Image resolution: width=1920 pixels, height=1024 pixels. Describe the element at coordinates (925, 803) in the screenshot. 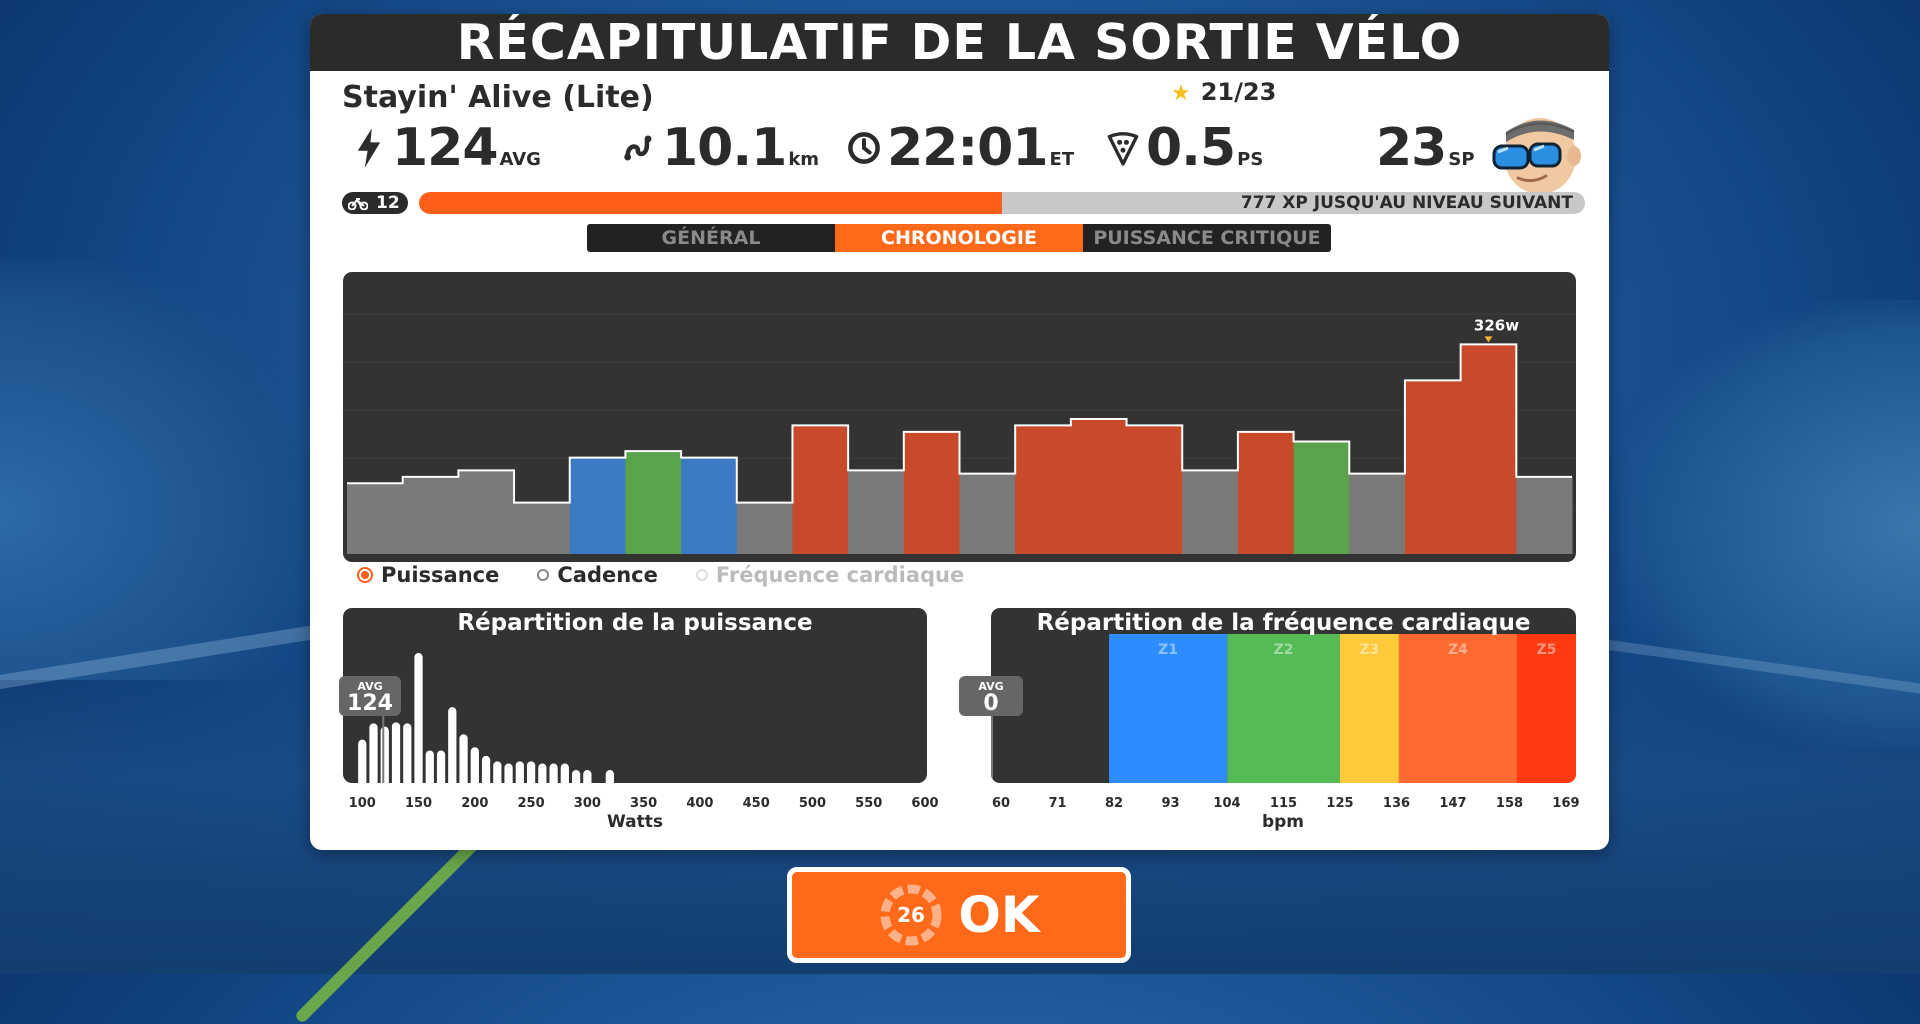

I see `power-x-tick: 600` at that location.